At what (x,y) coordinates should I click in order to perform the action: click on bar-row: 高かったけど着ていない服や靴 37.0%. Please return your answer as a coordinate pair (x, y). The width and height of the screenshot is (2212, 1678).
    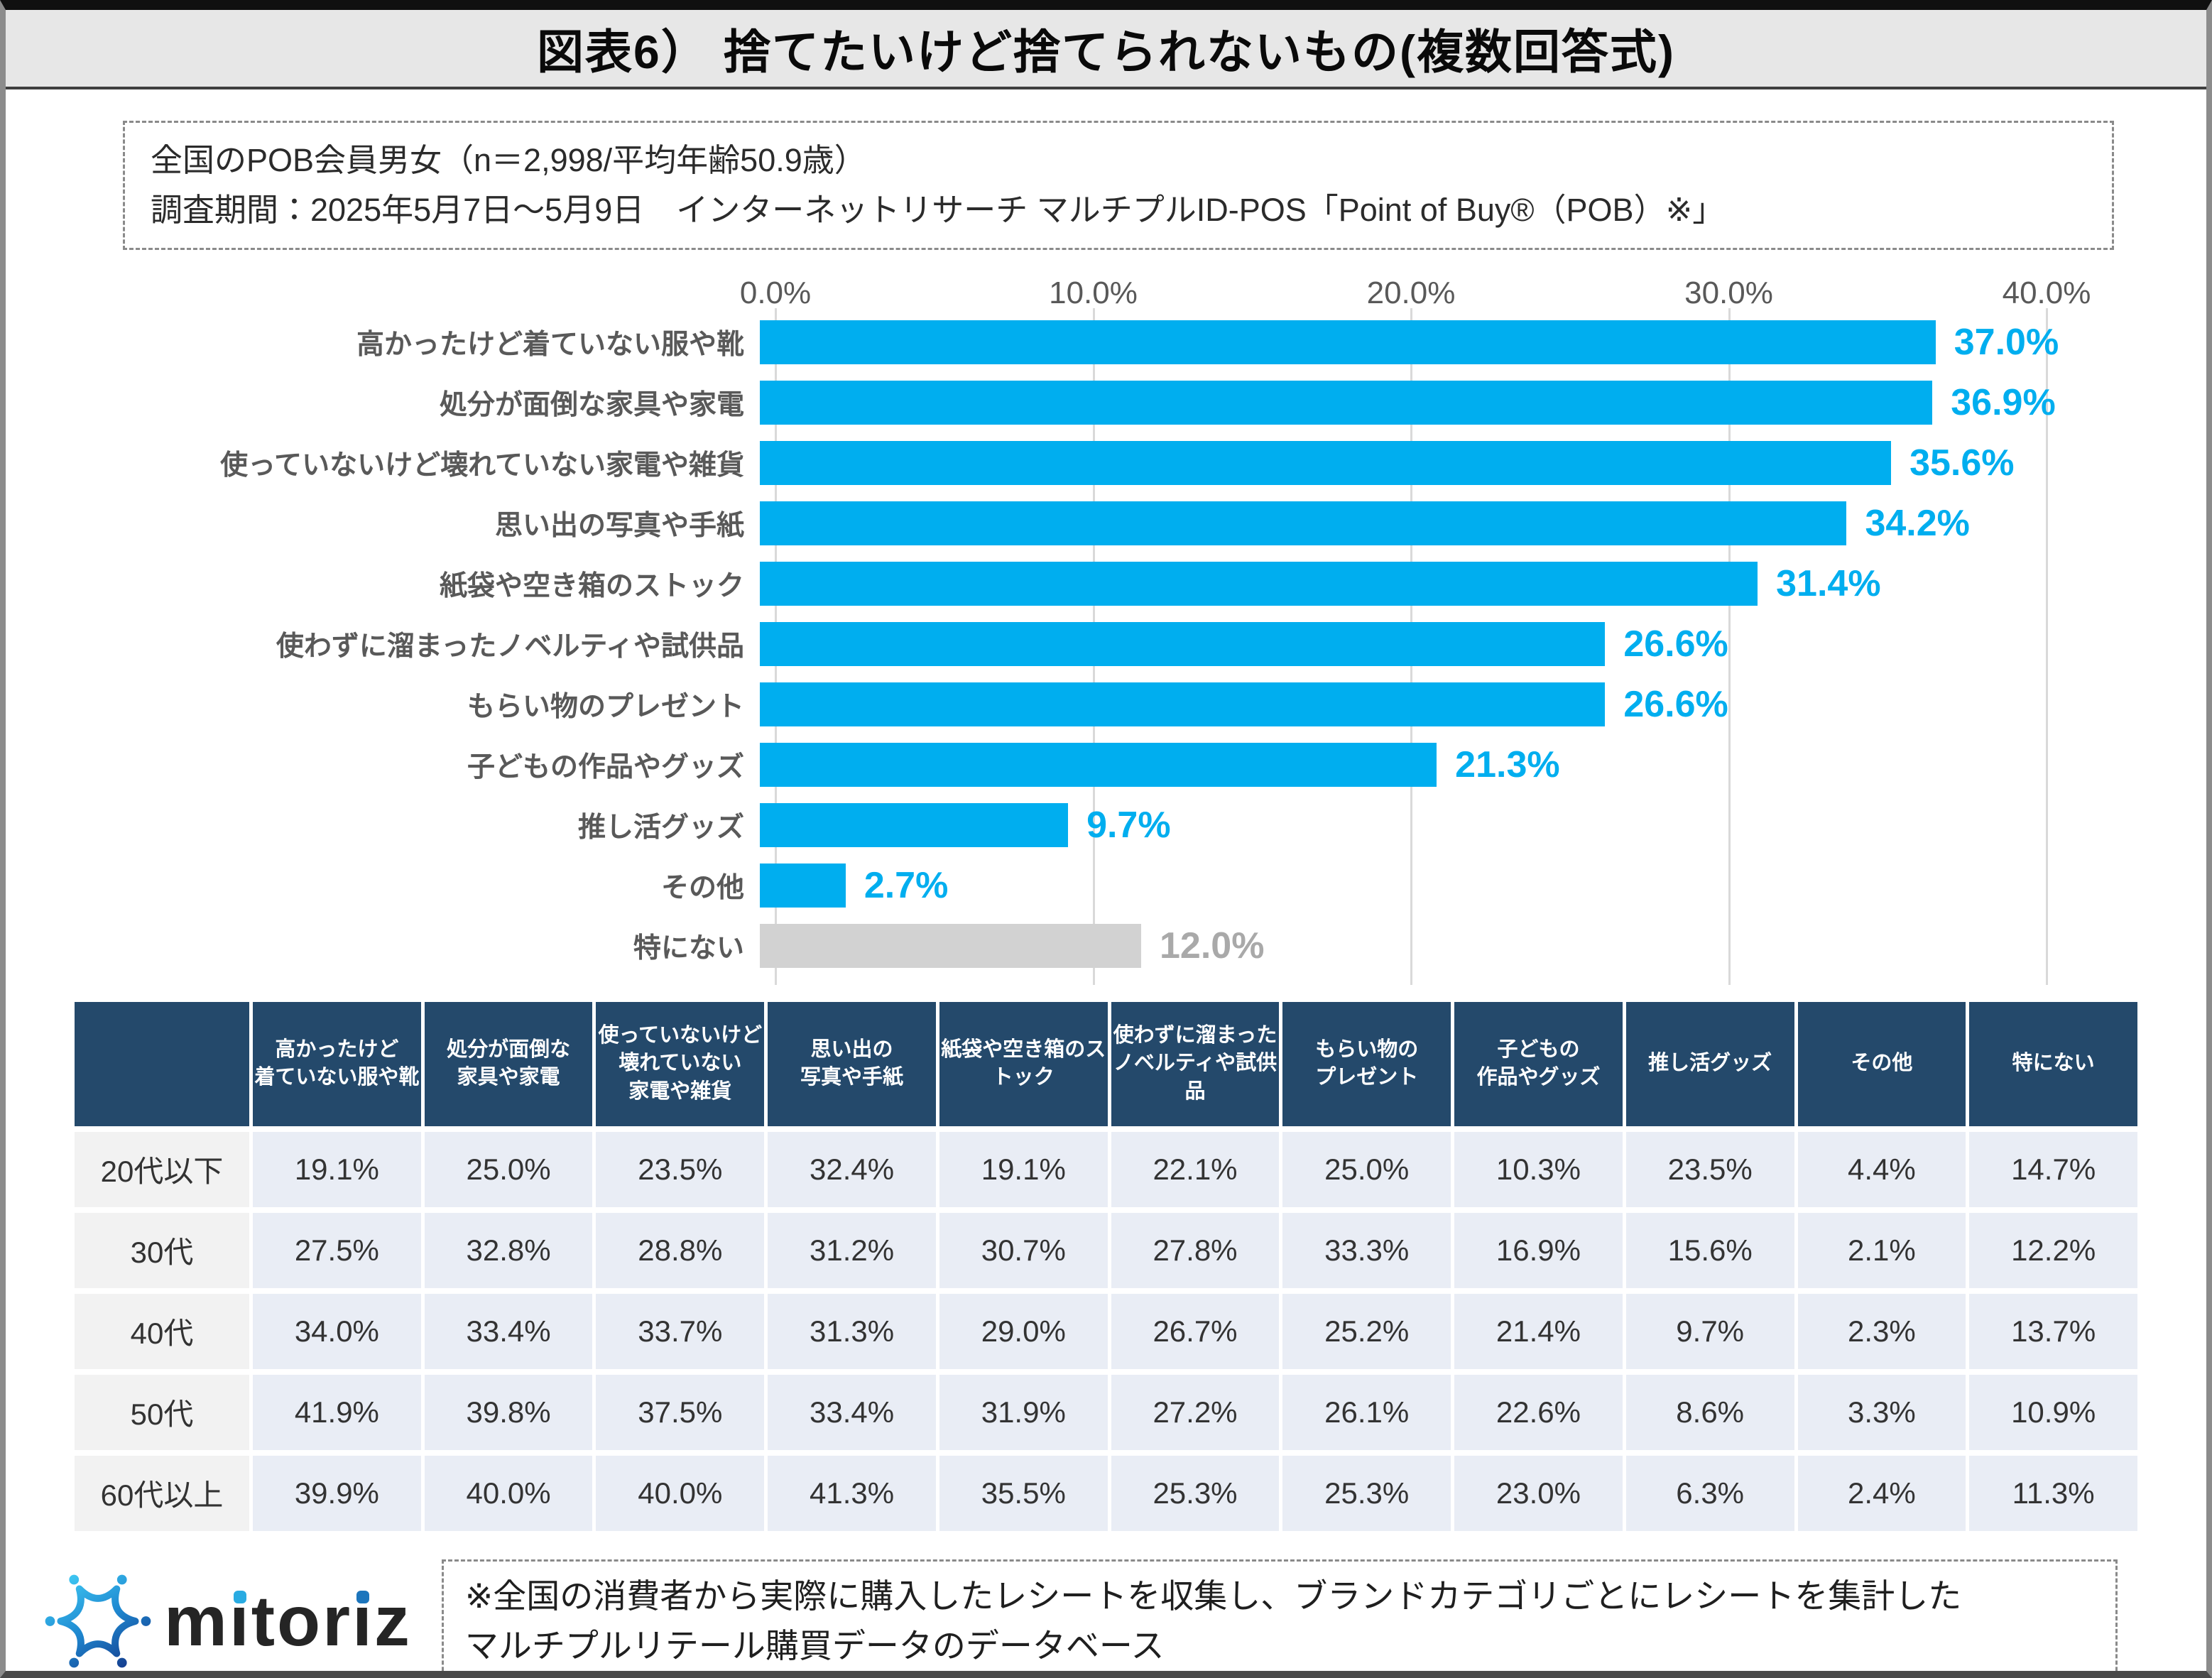
    Looking at the image, I should click on (1106, 342).